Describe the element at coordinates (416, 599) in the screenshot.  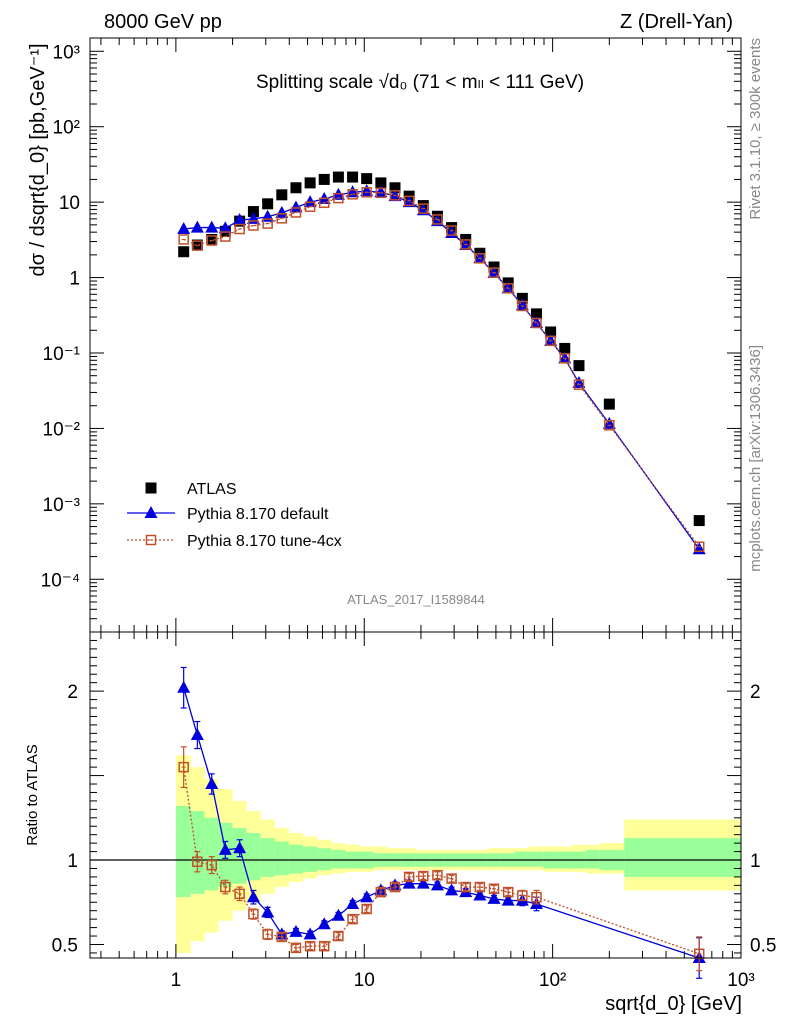
I see `analysis-label: ATLAS_2017_I1589844` at that location.